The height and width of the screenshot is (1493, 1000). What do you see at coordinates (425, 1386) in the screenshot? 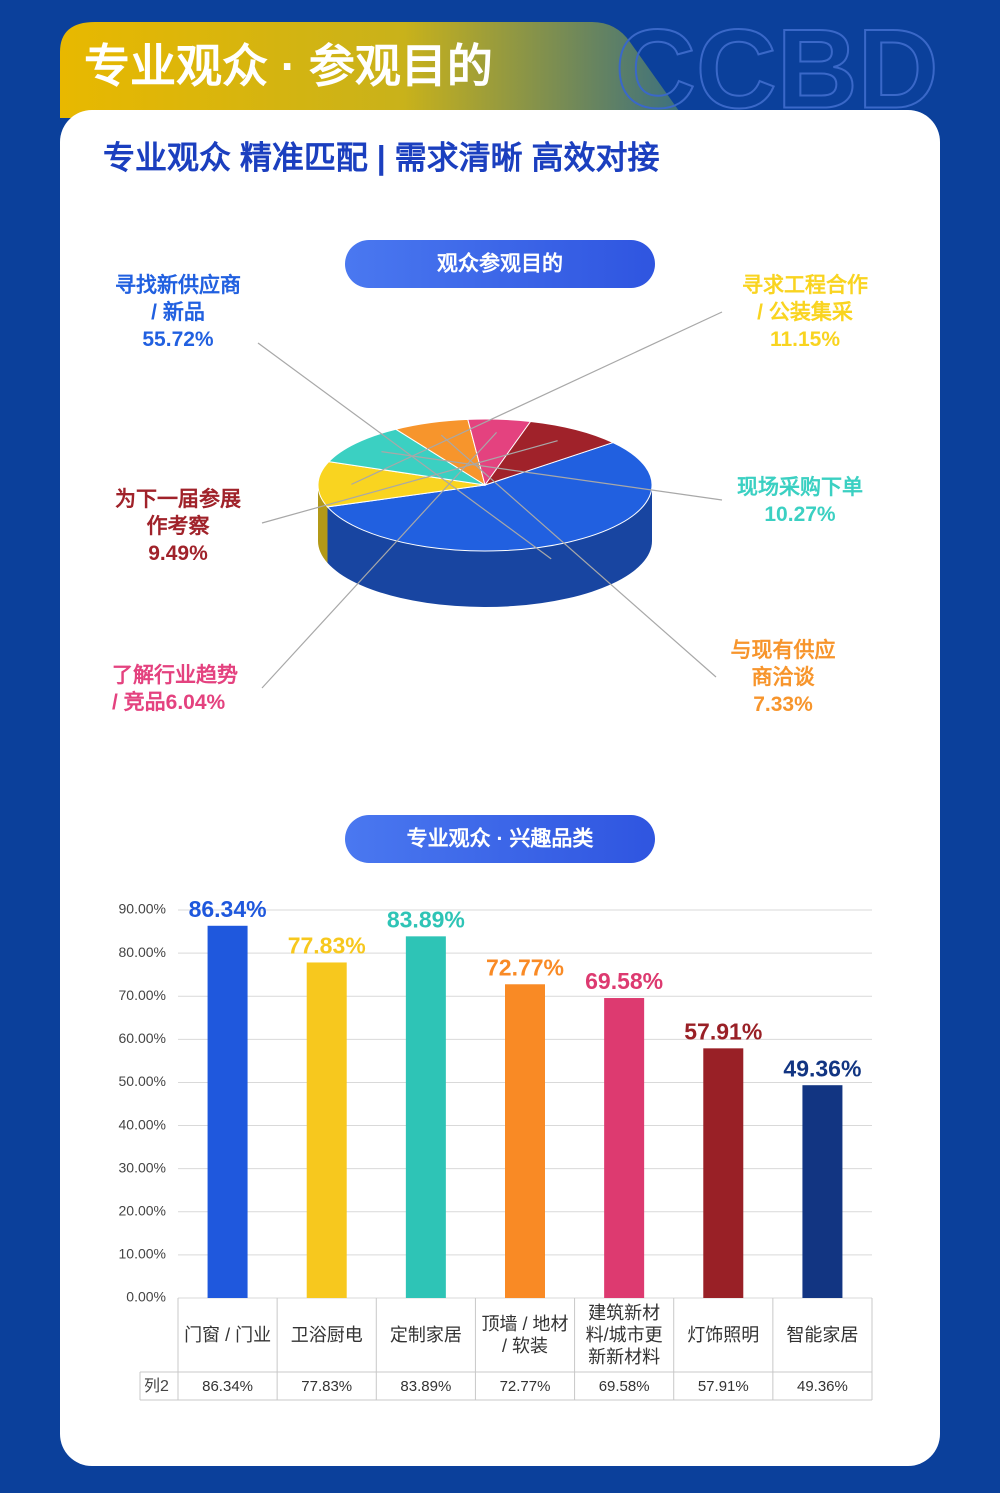
I see `table-value: 83.89%` at bounding box center [425, 1386].